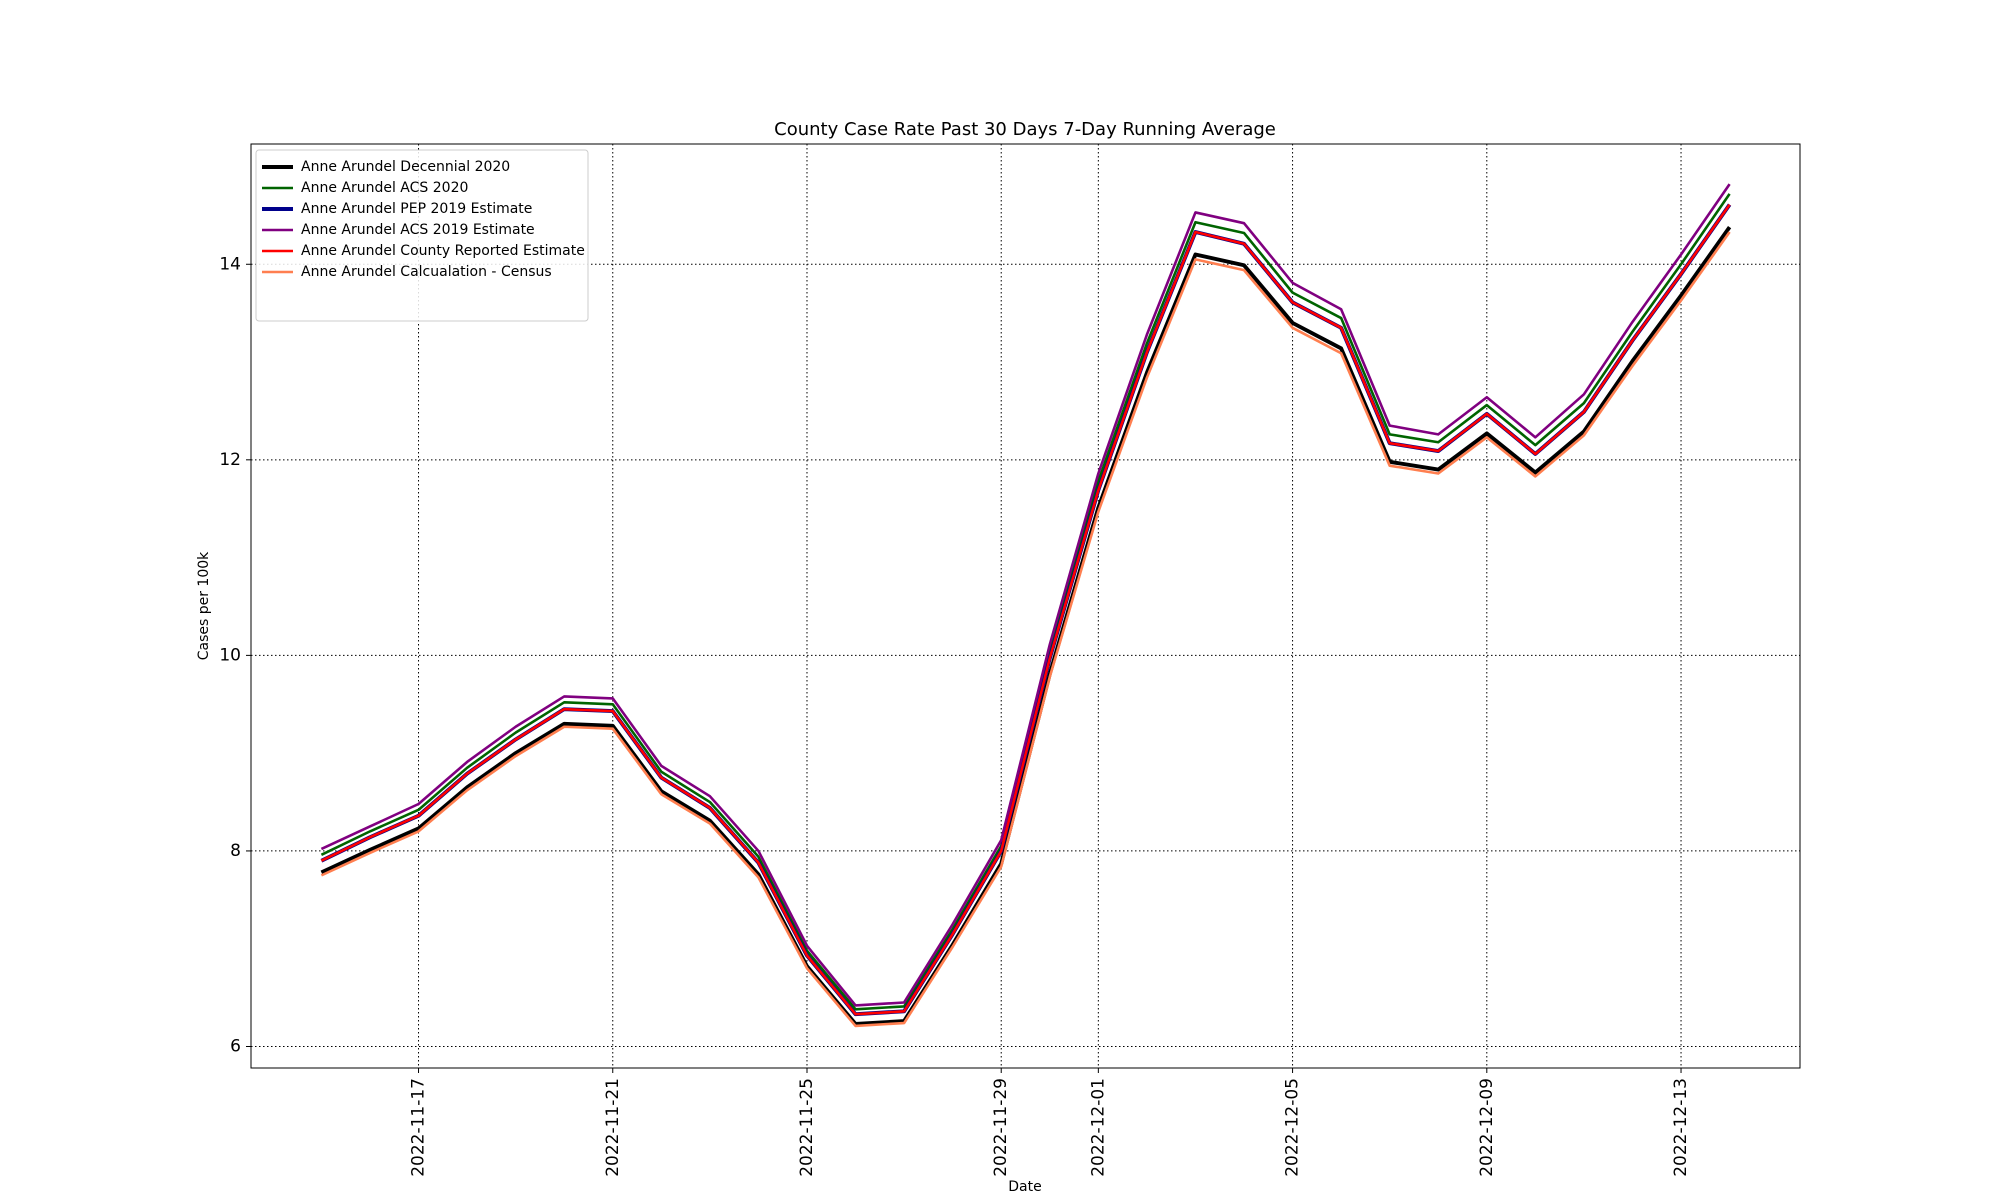  Describe the element at coordinates (235, 851) in the screenshot. I see `y-tick-label: 8` at that location.